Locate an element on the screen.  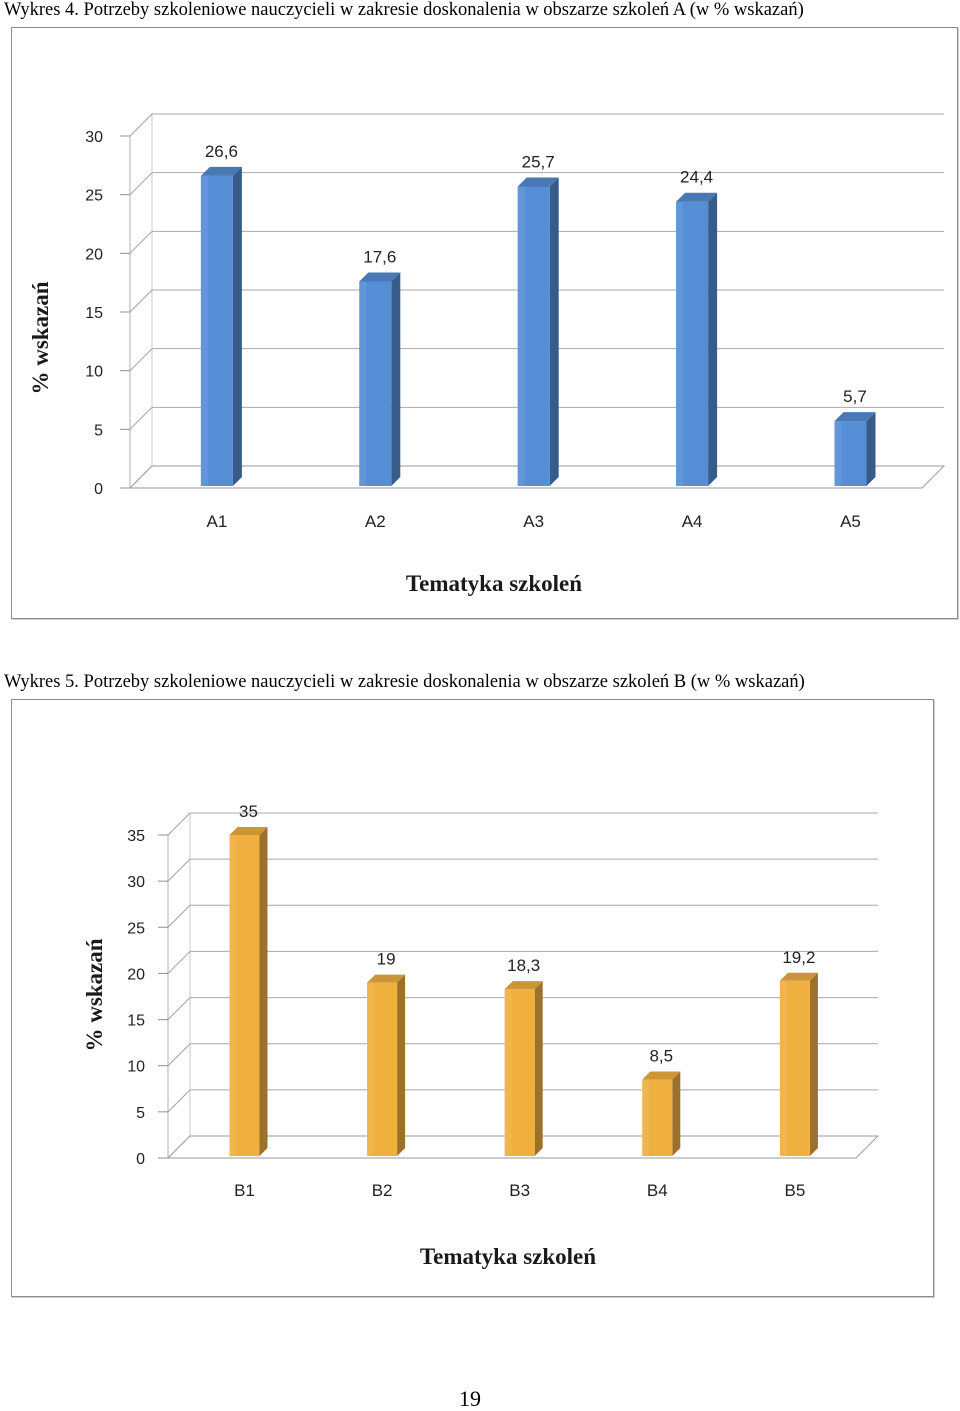
x-tick-label-A3: A3 is located at coordinates (533, 521).